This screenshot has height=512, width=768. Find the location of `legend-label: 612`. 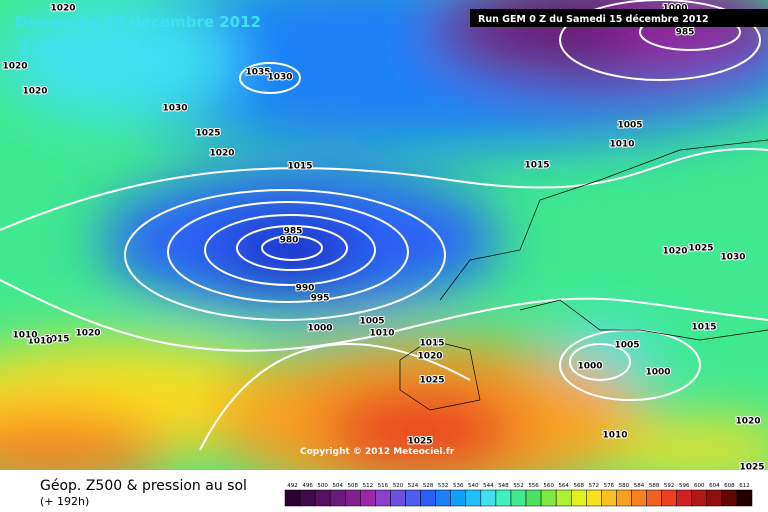

legend-label: 612 is located at coordinates (744, 486).